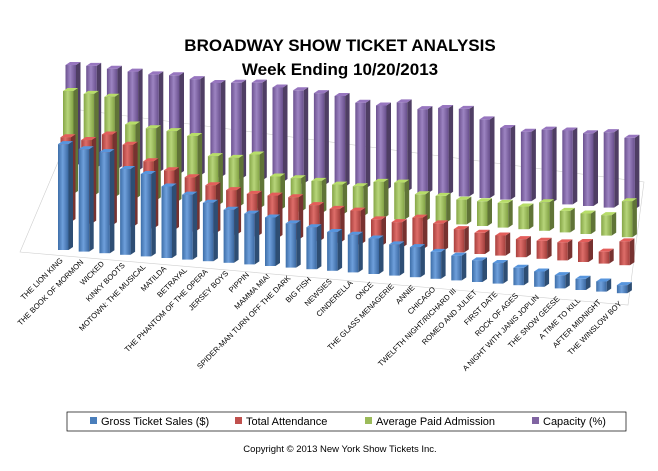 This screenshot has height=471, width=658. I want to click on legend-label: Capacity (%), so click(574, 422).